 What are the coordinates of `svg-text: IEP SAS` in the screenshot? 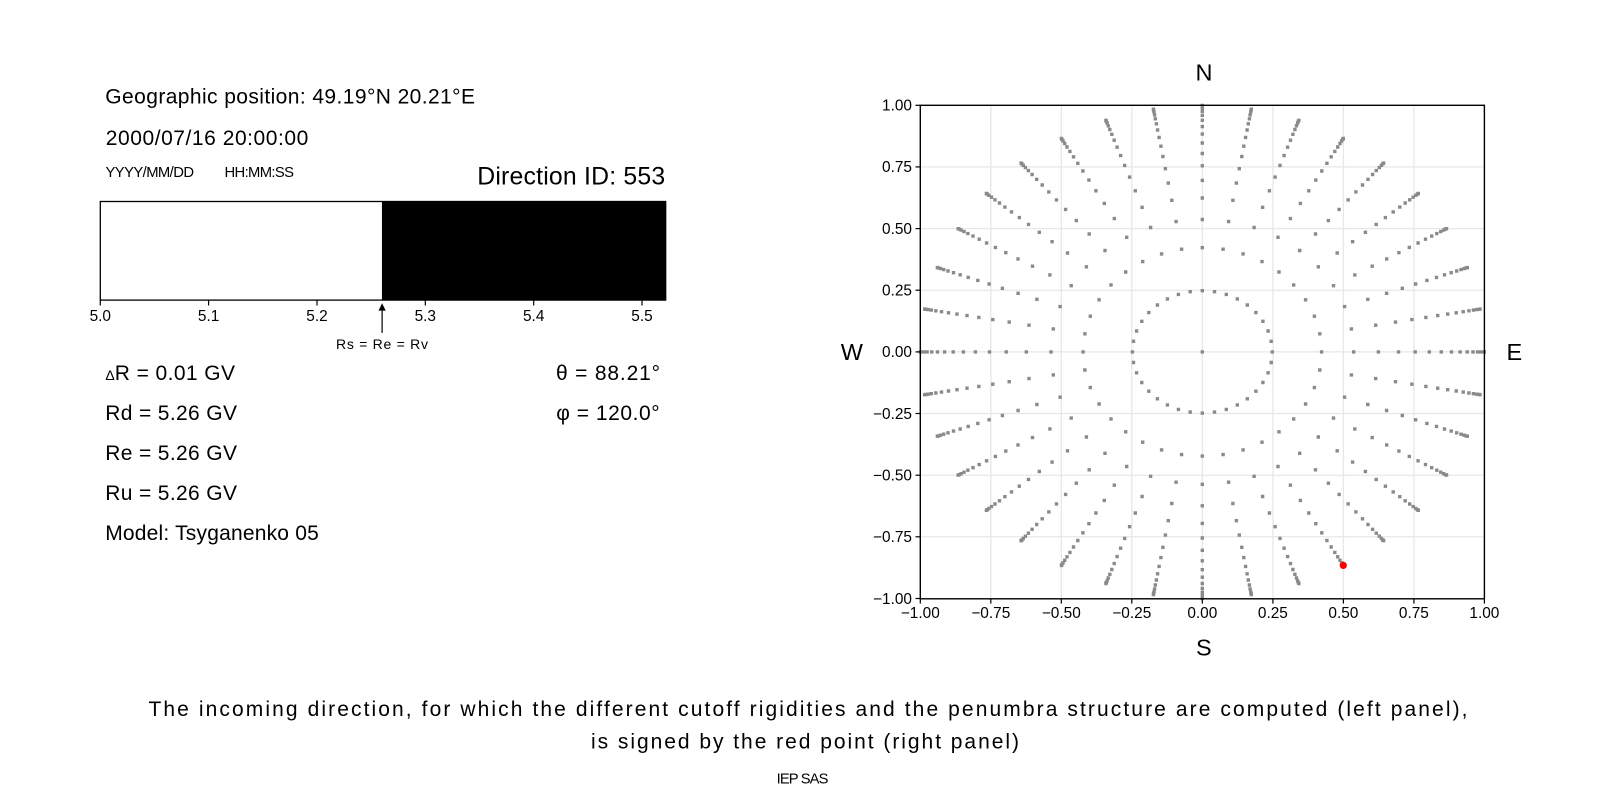 It's located at (803, 780).